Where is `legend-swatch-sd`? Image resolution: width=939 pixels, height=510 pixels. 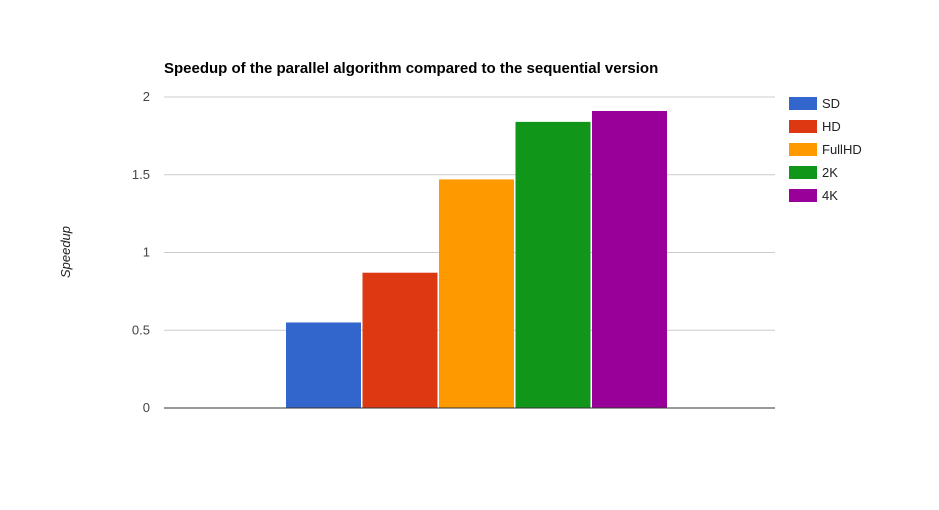
legend-swatch-sd is located at coordinates (803, 103).